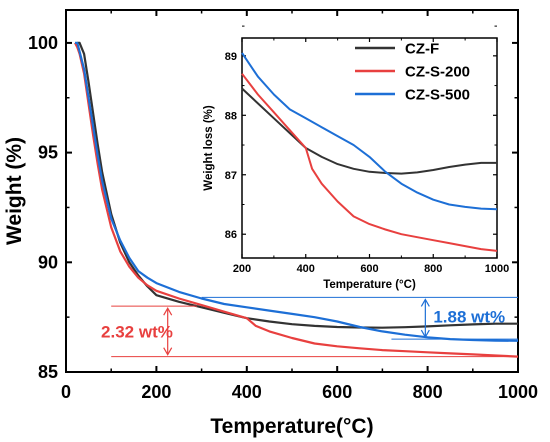 The image size is (550, 442). What do you see at coordinates (437, 72) in the screenshot?
I see `legend-label-cz-s-200: CZ-S-200` at bounding box center [437, 72].